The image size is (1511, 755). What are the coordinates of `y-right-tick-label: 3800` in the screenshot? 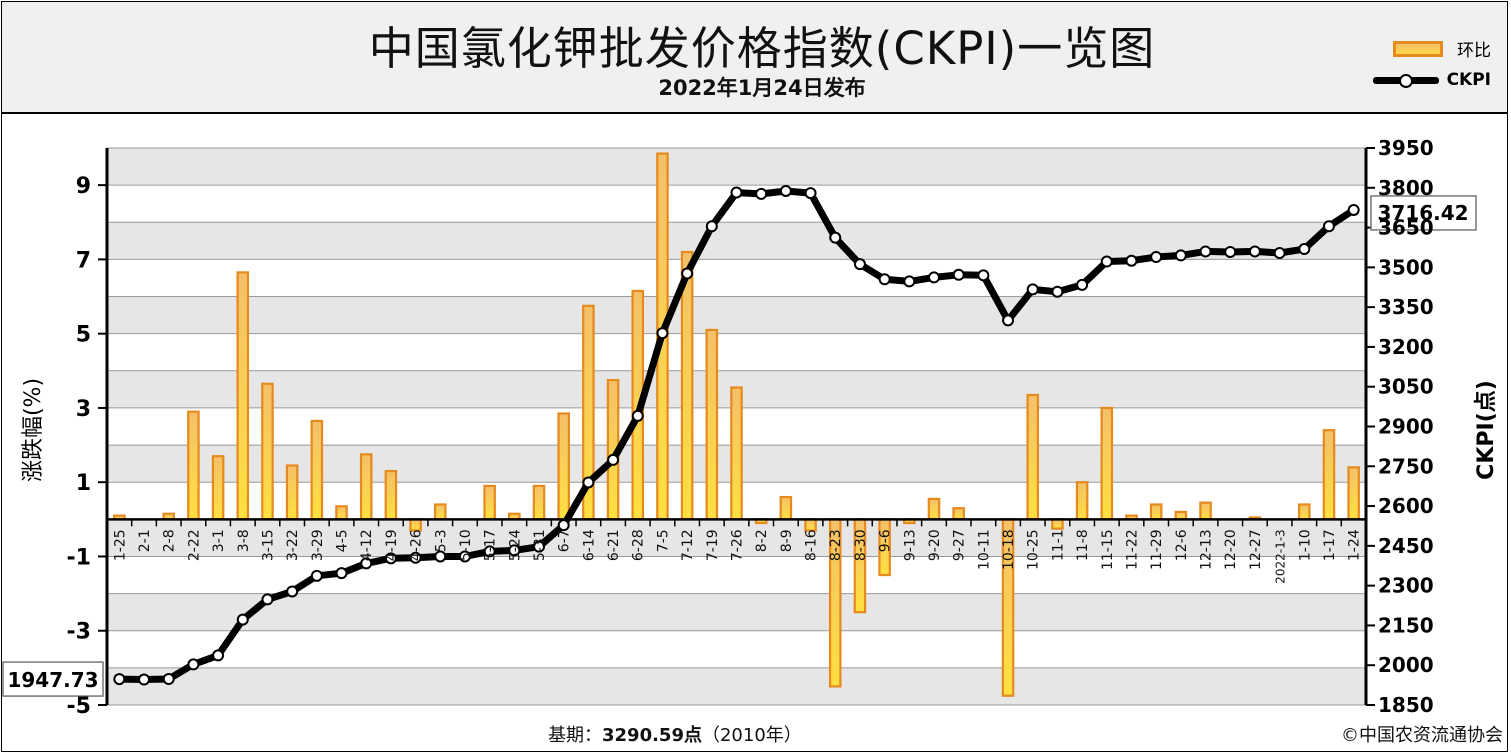 It's located at (1406, 188).